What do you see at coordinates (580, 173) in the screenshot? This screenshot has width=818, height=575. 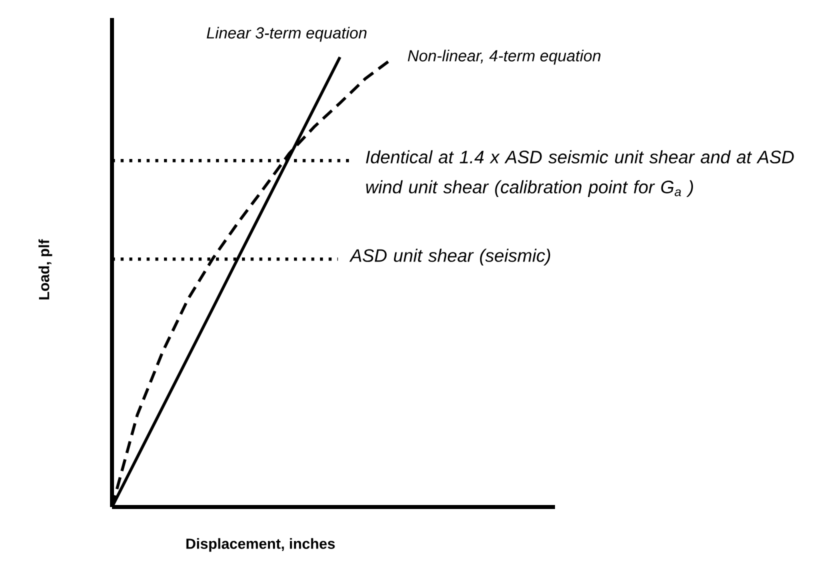 I see `ref-line-label: Identical at 1.4 x ASD seismic unit shear and at ASD wind unit shear (calibration point for G$_{a}$ )` at bounding box center [580, 173].